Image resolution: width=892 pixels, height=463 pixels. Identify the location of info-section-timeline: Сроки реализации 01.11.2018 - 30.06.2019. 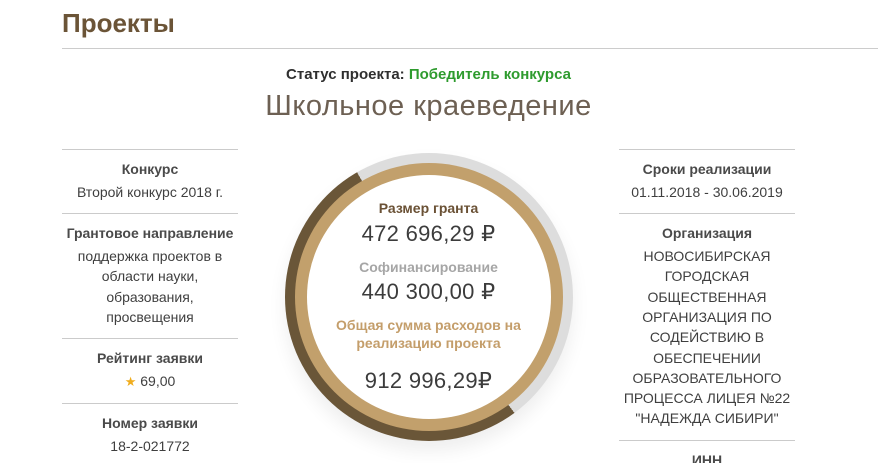
(707, 181).